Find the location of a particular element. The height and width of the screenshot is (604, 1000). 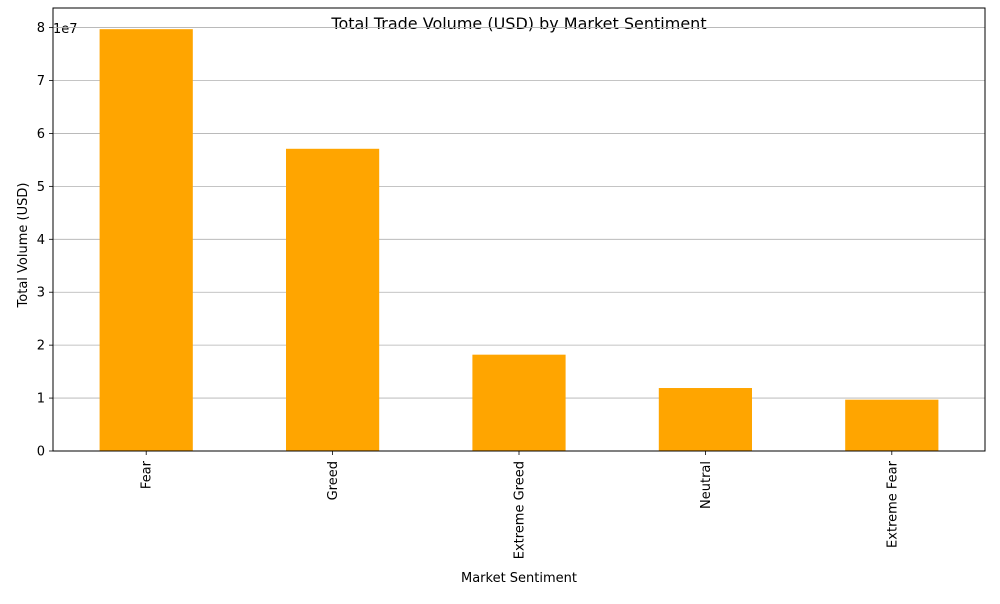

bar-fear is located at coordinates (146, 240).